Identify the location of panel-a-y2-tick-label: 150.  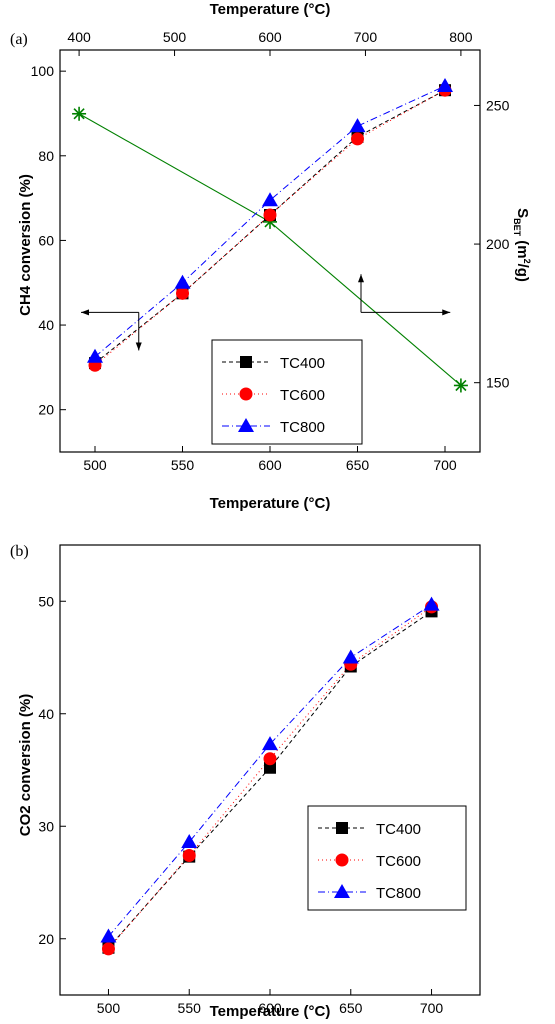
(498, 383).